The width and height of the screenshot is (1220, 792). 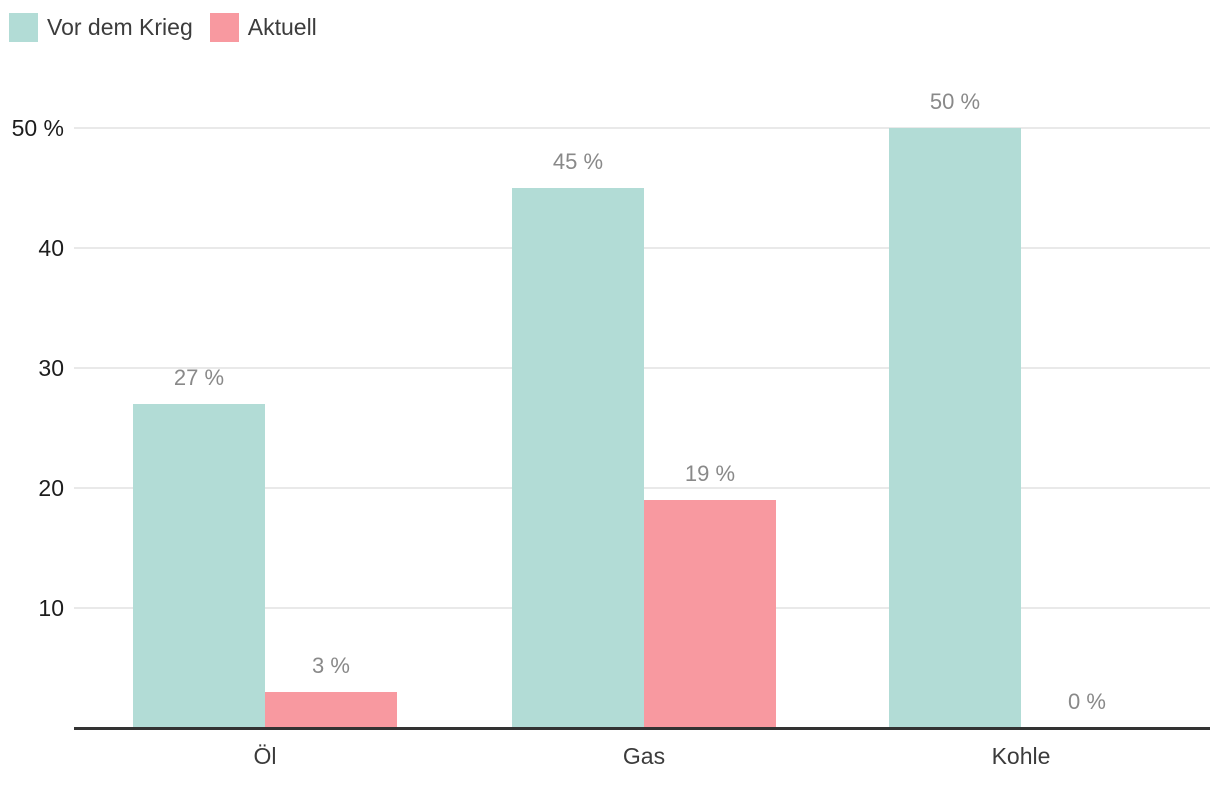 I want to click on x-category-label-gas: Gas, so click(x=644, y=756).